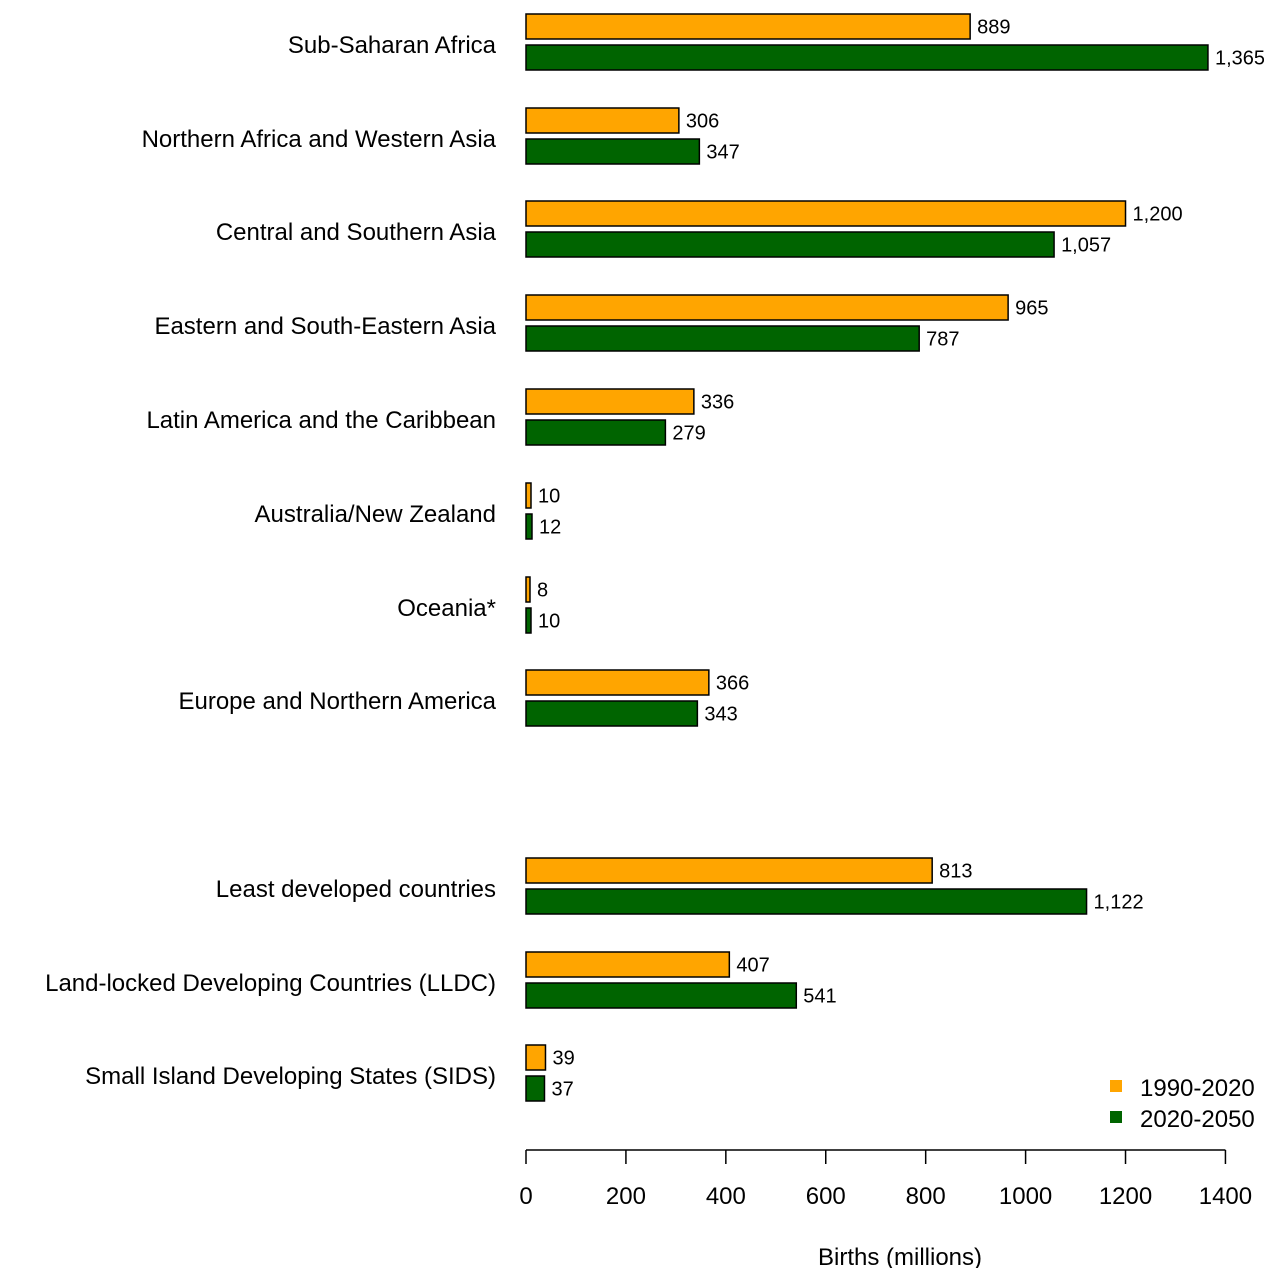 The height and width of the screenshot is (1268, 1264). Describe the element at coordinates (993, 28) in the screenshot. I see `value-label: 889` at that location.